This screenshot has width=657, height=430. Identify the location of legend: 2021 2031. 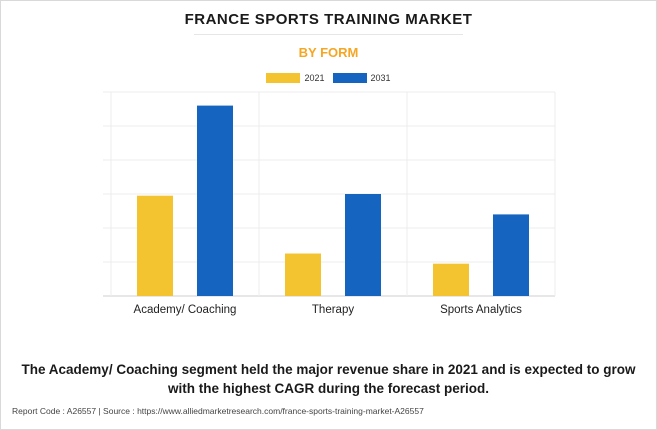
(328, 78).